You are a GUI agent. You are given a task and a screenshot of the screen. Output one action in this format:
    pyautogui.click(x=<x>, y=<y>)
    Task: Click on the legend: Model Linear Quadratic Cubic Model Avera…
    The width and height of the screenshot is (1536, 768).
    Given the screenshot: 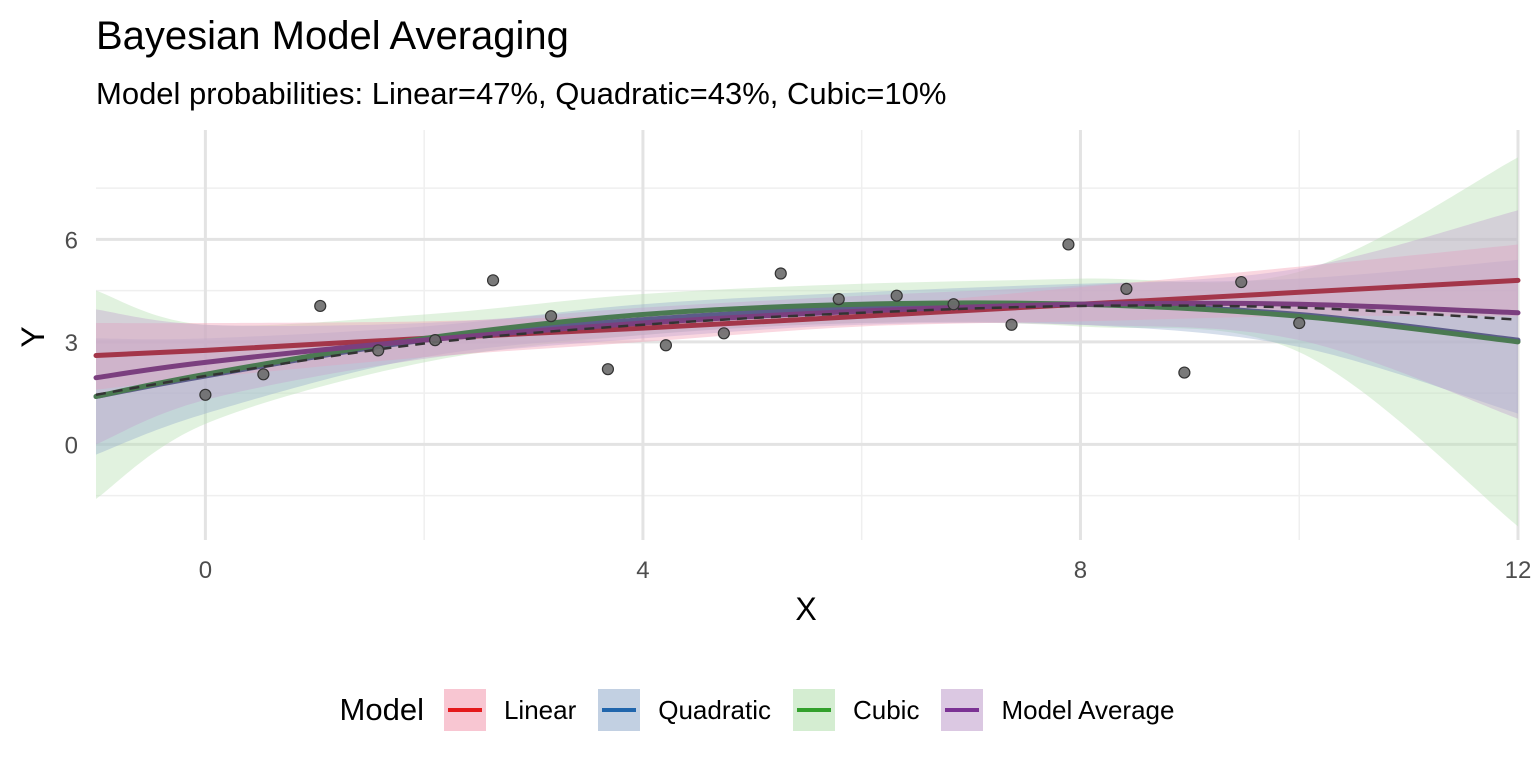 What is the action you would take?
    pyautogui.click(x=768, y=710)
    